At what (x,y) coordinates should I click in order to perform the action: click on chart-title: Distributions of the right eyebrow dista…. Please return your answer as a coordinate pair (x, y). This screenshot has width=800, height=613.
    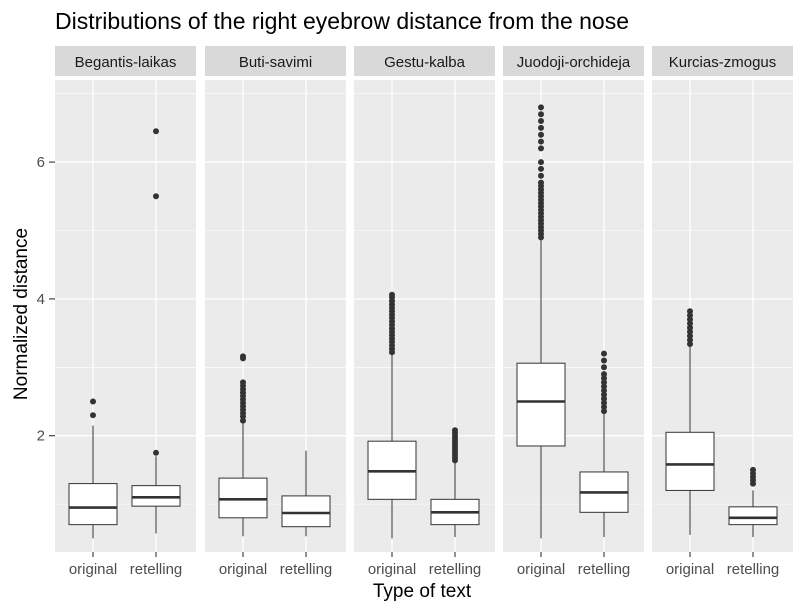
    Looking at the image, I should click on (342, 21).